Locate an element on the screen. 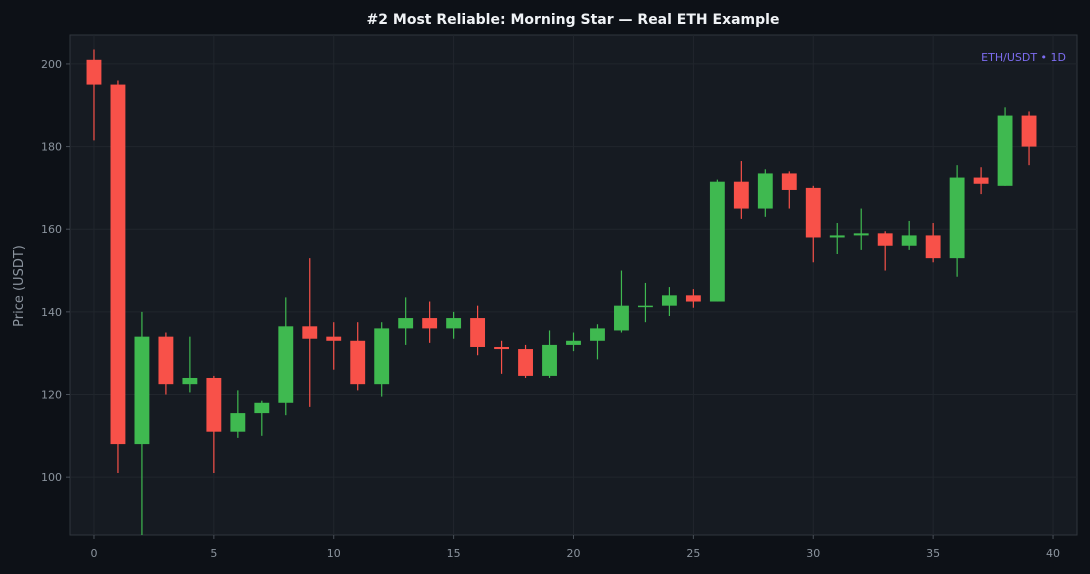 This screenshot has width=1090, height=574. x-tick-label: 20 is located at coordinates (574, 553).